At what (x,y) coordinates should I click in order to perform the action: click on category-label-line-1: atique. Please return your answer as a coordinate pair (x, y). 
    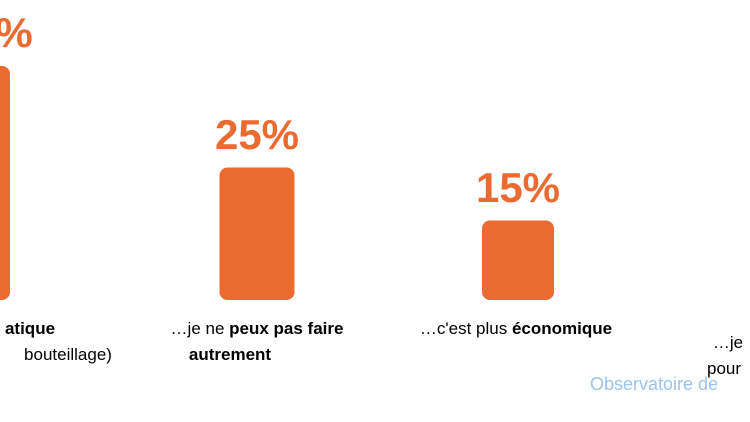
    Looking at the image, I should click on (30, 328).